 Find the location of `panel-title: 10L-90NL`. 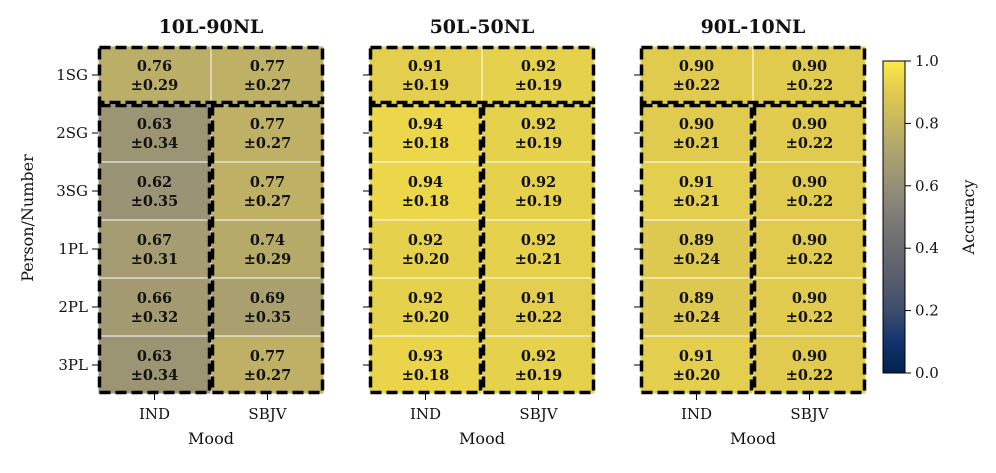

panel-title: 10L-90NL is located at coordinates (211, 27).